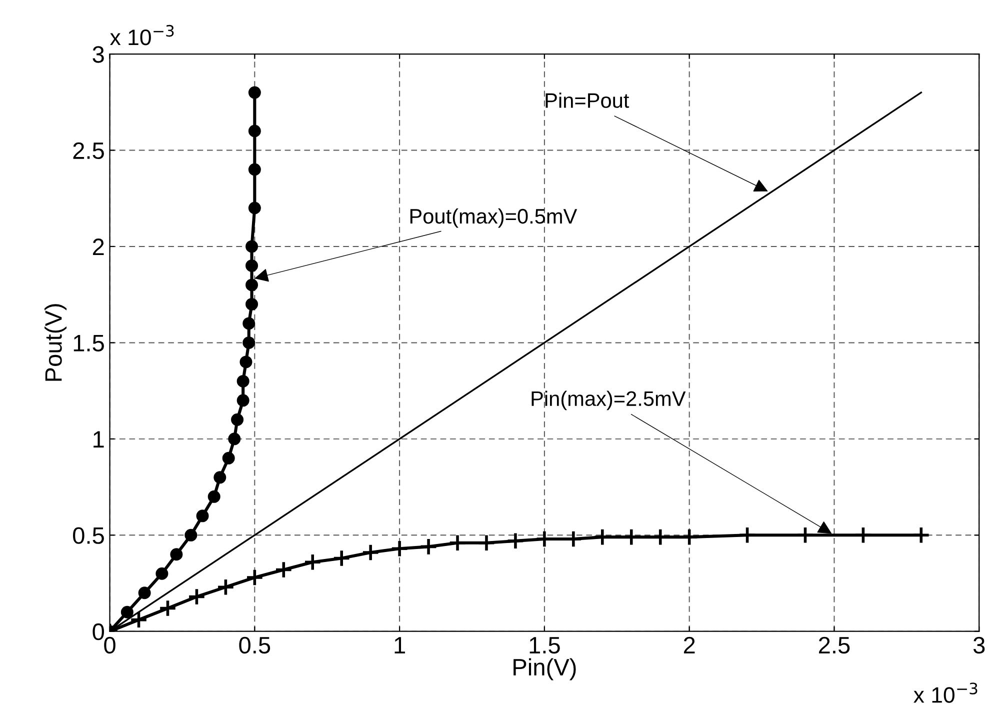 The height and width of the screenshot is (711, 989). I want to click on x-tick-label: 1.5, so click(545, 645).